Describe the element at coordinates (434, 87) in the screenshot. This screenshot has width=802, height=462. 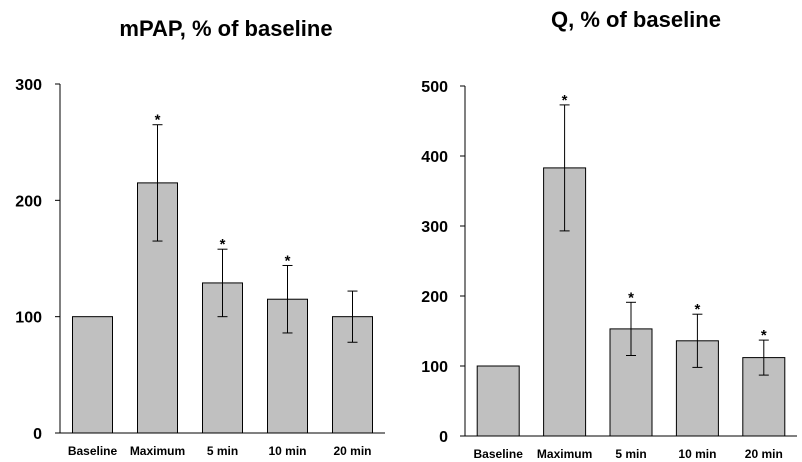
I see `y-tick-label: 500` at that location.